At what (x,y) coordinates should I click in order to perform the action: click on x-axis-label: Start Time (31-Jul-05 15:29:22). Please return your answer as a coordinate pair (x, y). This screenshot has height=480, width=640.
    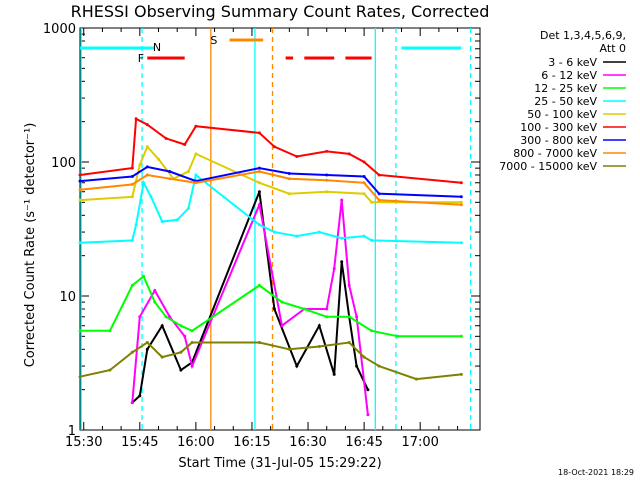
    Looking at the image, I should click on (279, 463).